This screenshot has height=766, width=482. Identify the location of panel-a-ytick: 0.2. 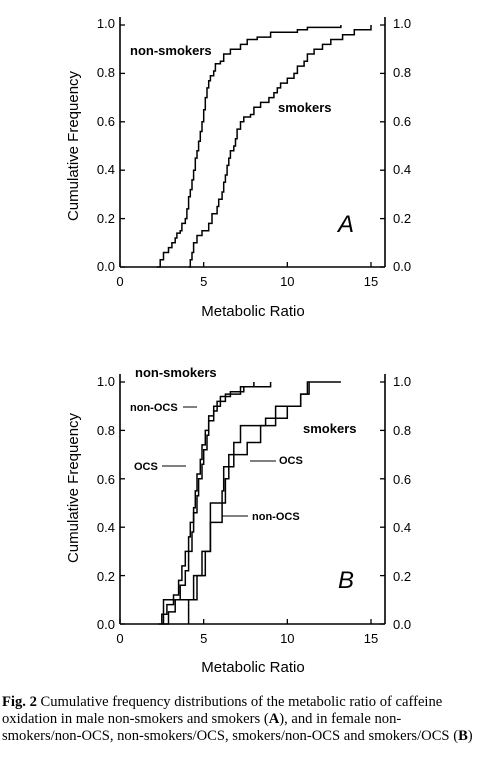
(106, 218).